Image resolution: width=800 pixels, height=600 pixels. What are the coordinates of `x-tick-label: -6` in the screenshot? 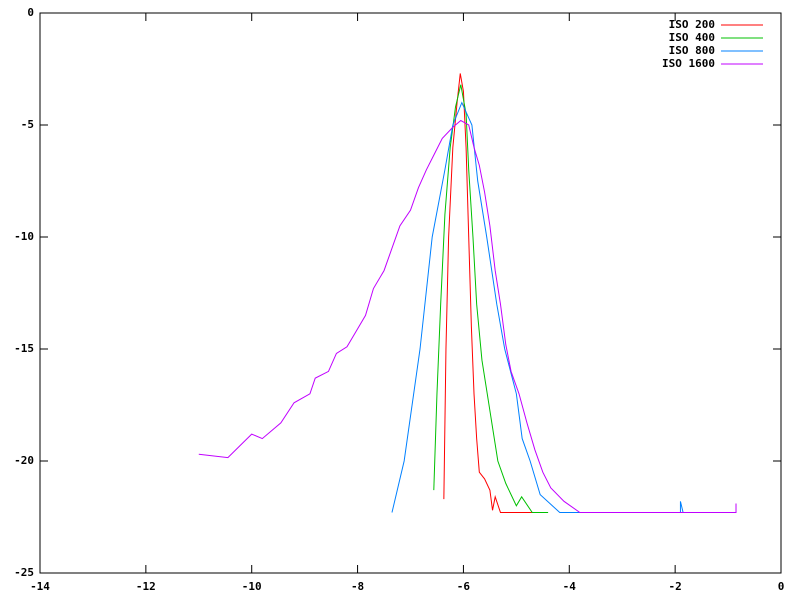 It's located at (464, 586).